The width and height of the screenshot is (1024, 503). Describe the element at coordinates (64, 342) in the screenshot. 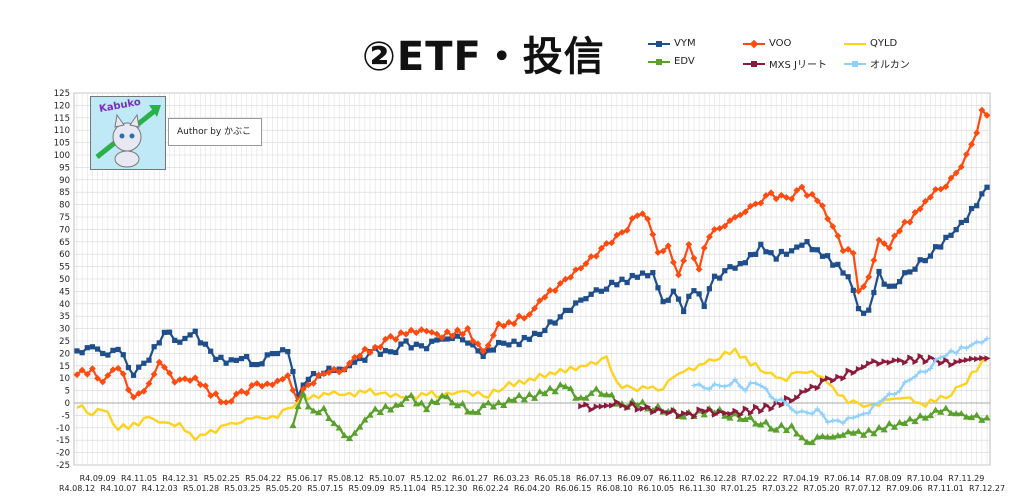

I see `y-tick-label: 25` at that location.